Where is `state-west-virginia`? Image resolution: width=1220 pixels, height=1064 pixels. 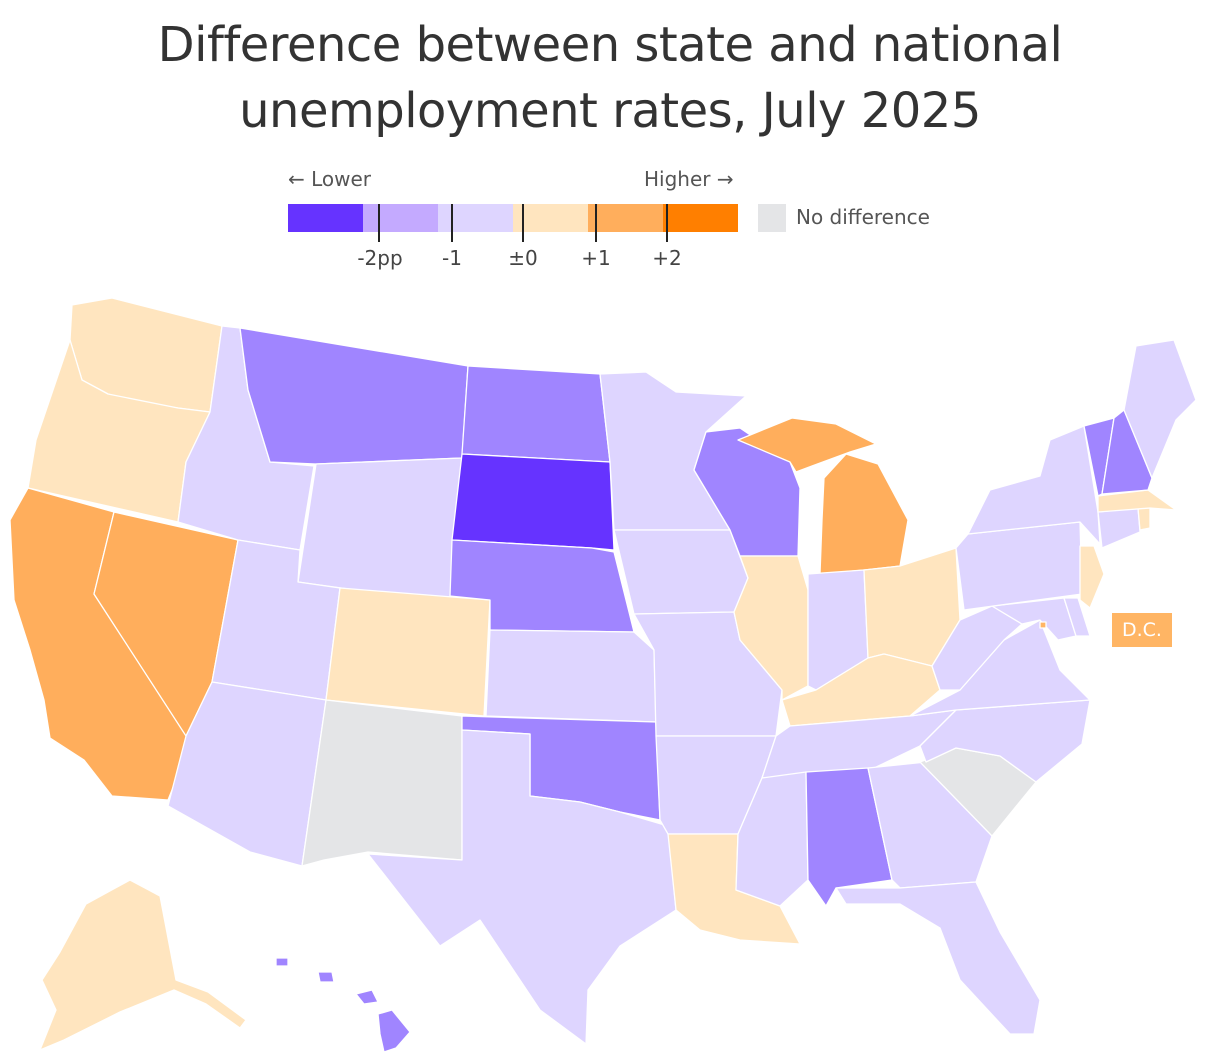 state-west-virginia is located at coordinates (977, 648).